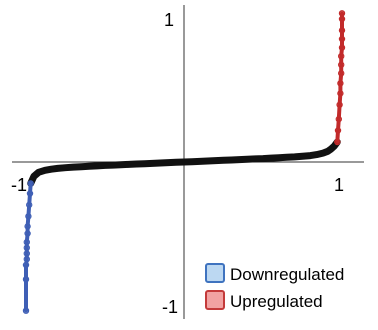 The height and width of the screenshot is (330, 378). What do you see at coordinates (274, 287) in the screenshot?
I see `legend: Downregulated Upregulated` at bounding box center [274, 287].